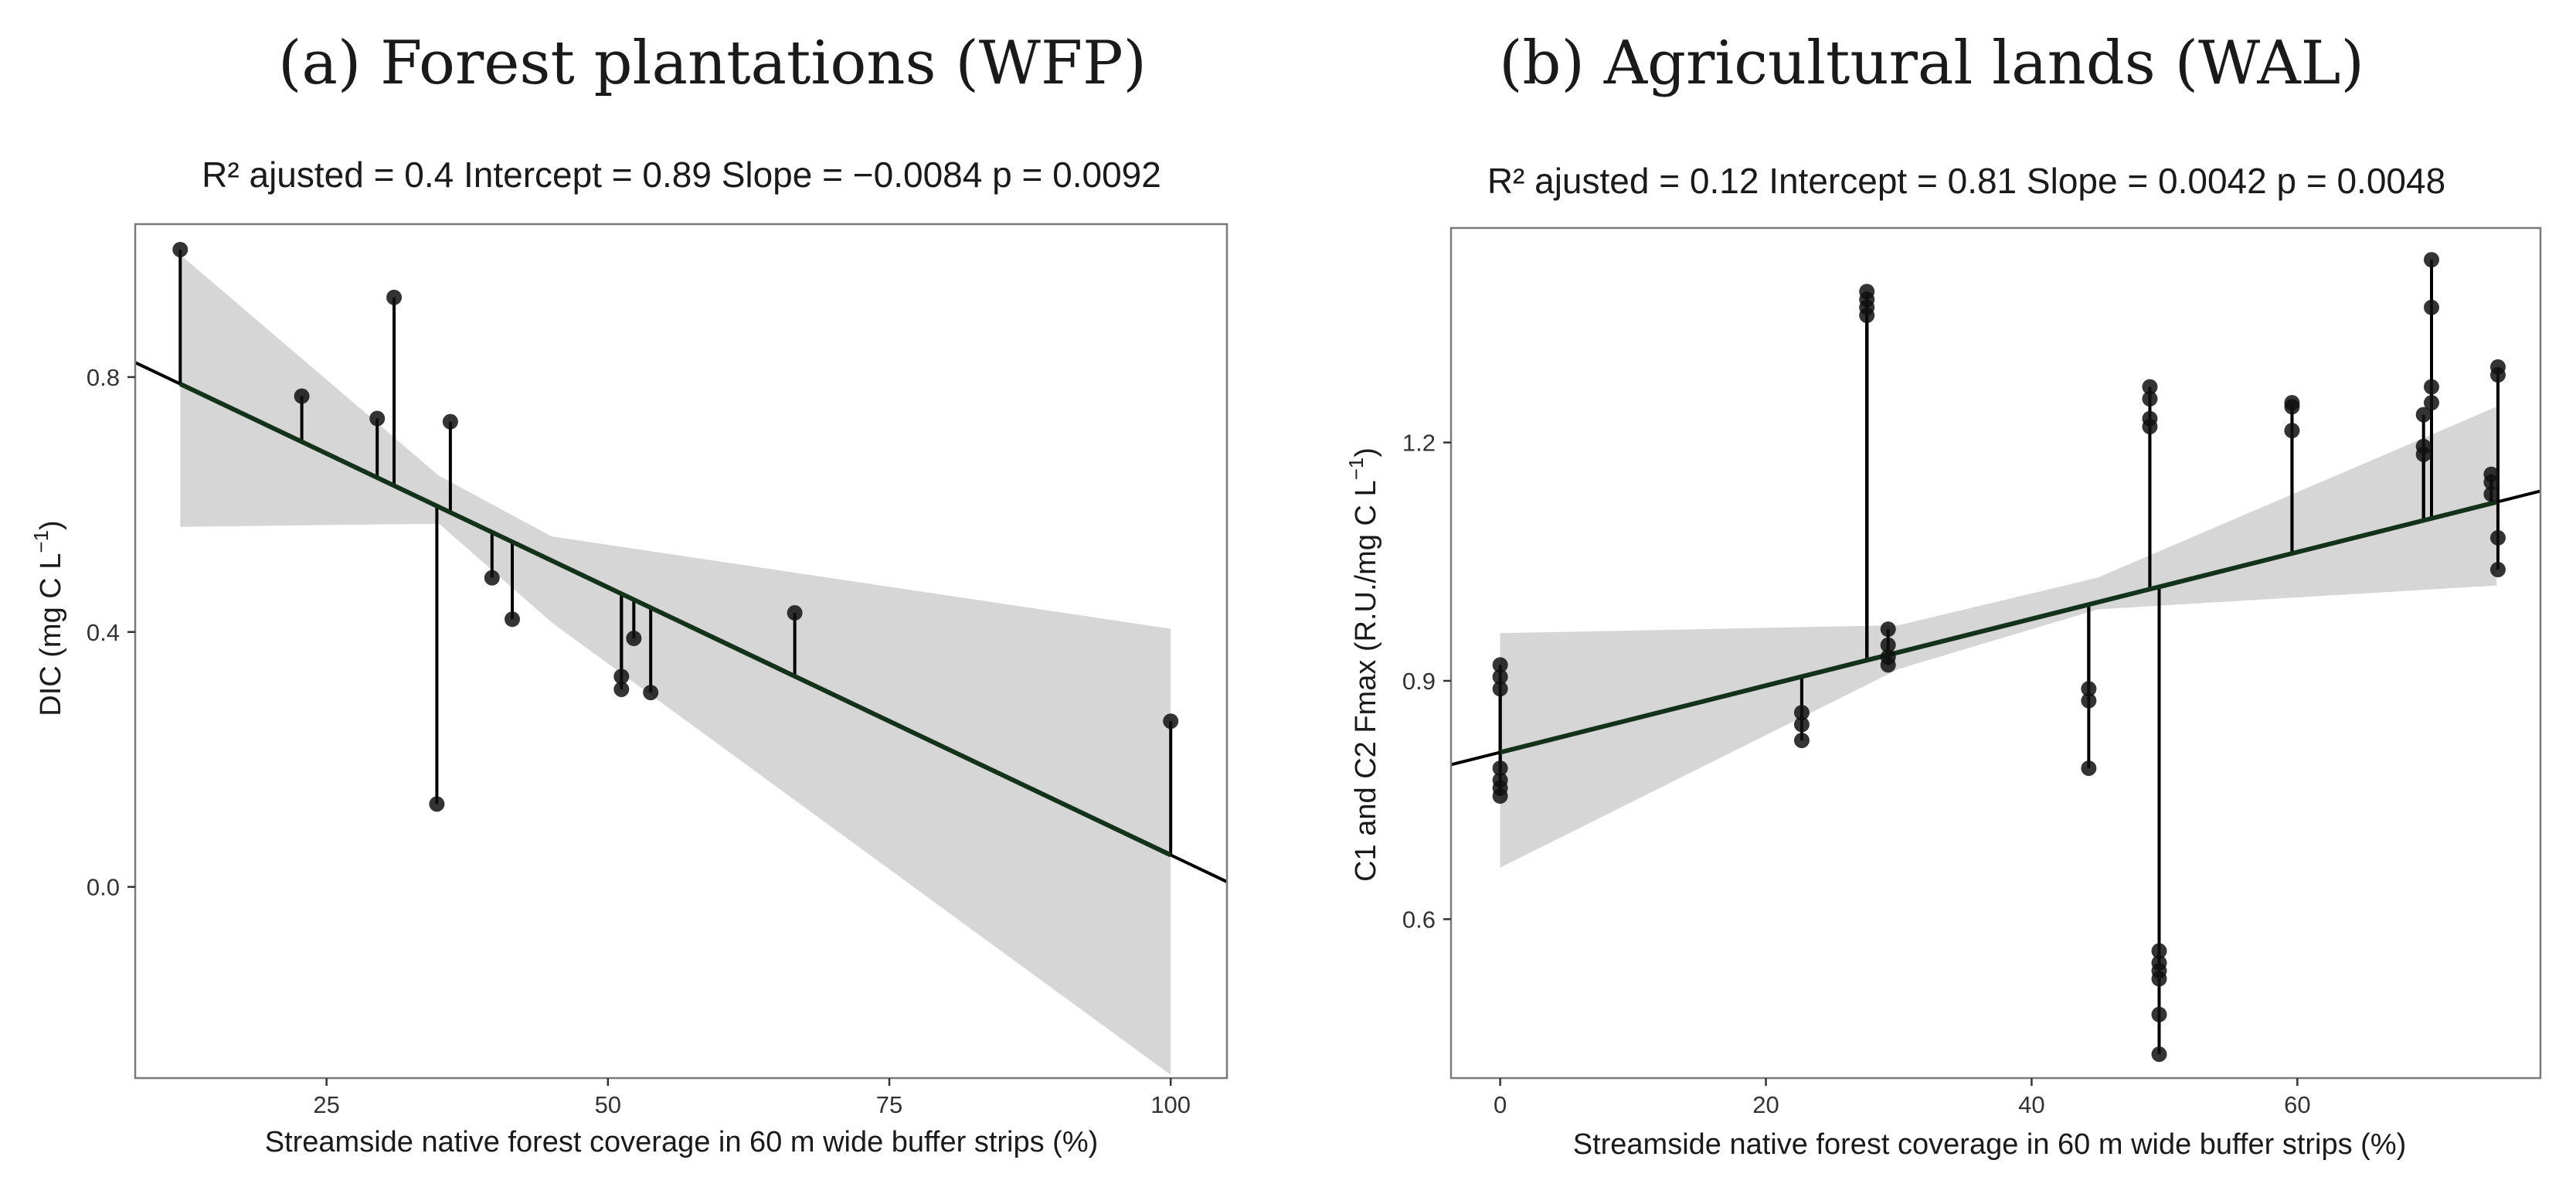 Image resolution: width=2576 pixels, height=1194 pixels. What do you see at coordinates (1500, 1105) in the screenshot?
I see `x-tick-label: 0` at bounding box center [1500, 1105].